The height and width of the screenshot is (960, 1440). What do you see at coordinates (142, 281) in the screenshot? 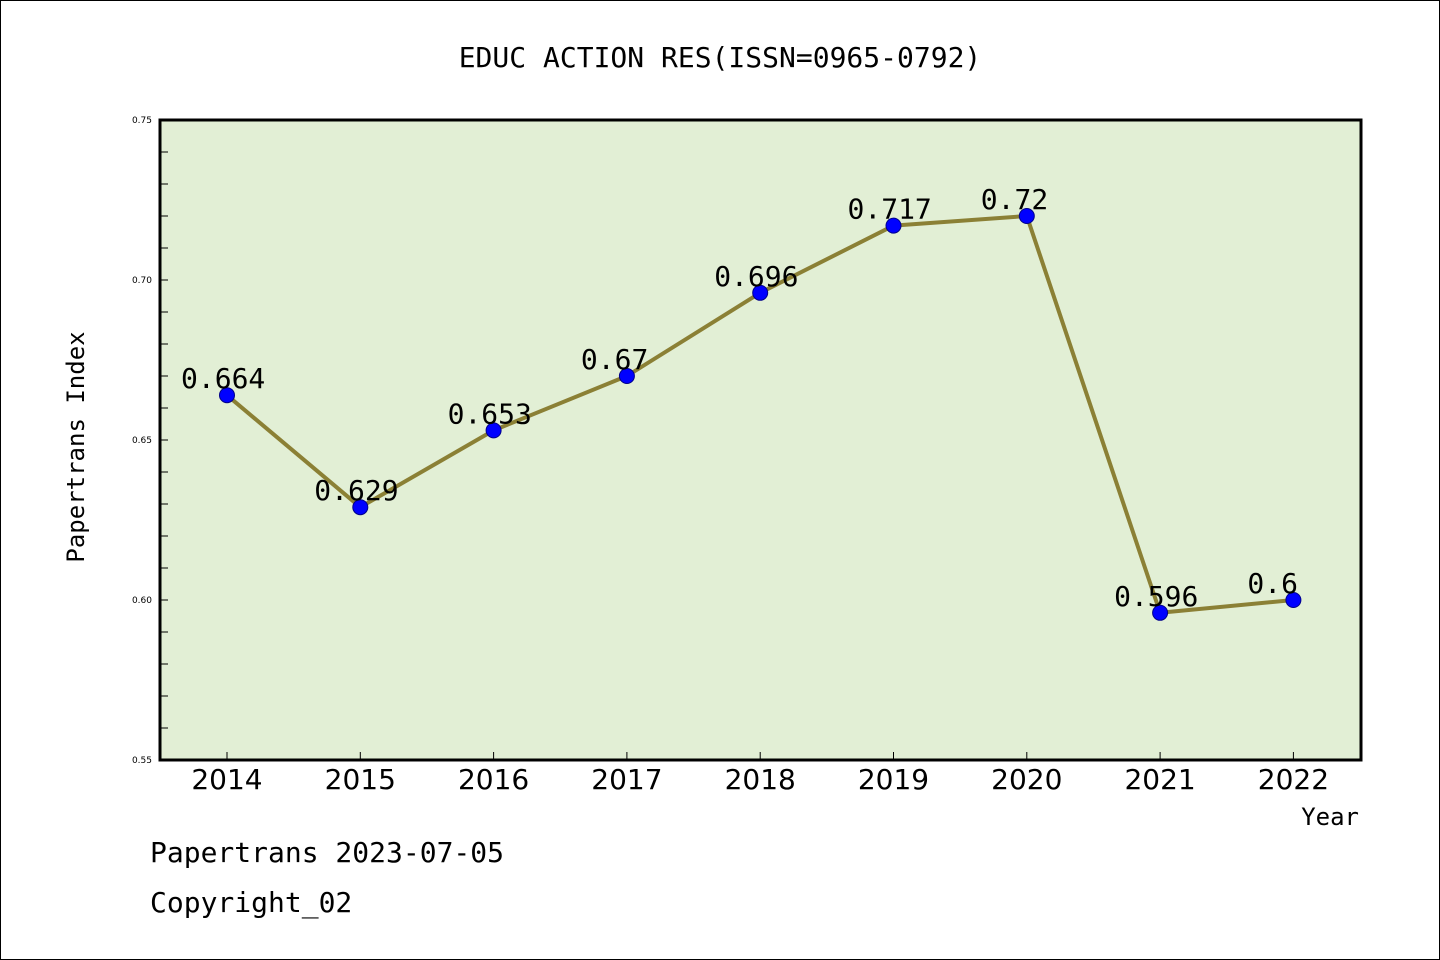
I see `y-tick-label: 0.70` at bounding box center [142, 281].